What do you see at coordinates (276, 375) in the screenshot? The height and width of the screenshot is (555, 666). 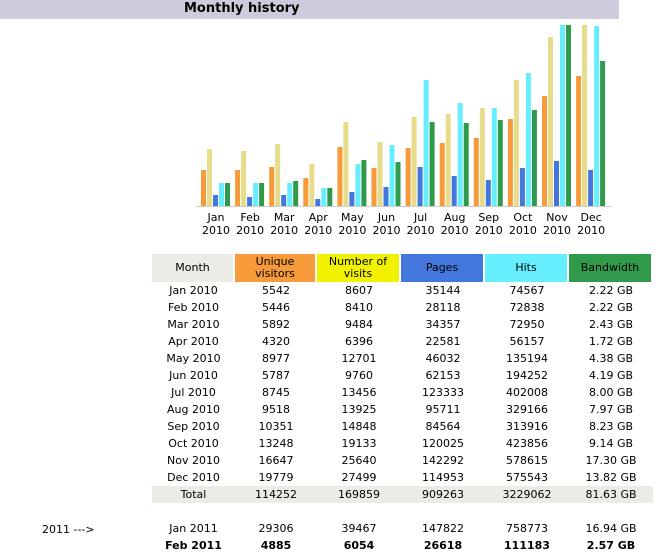 I see `cell-unique-visitors: 5787` at bounding box center [276, 375].